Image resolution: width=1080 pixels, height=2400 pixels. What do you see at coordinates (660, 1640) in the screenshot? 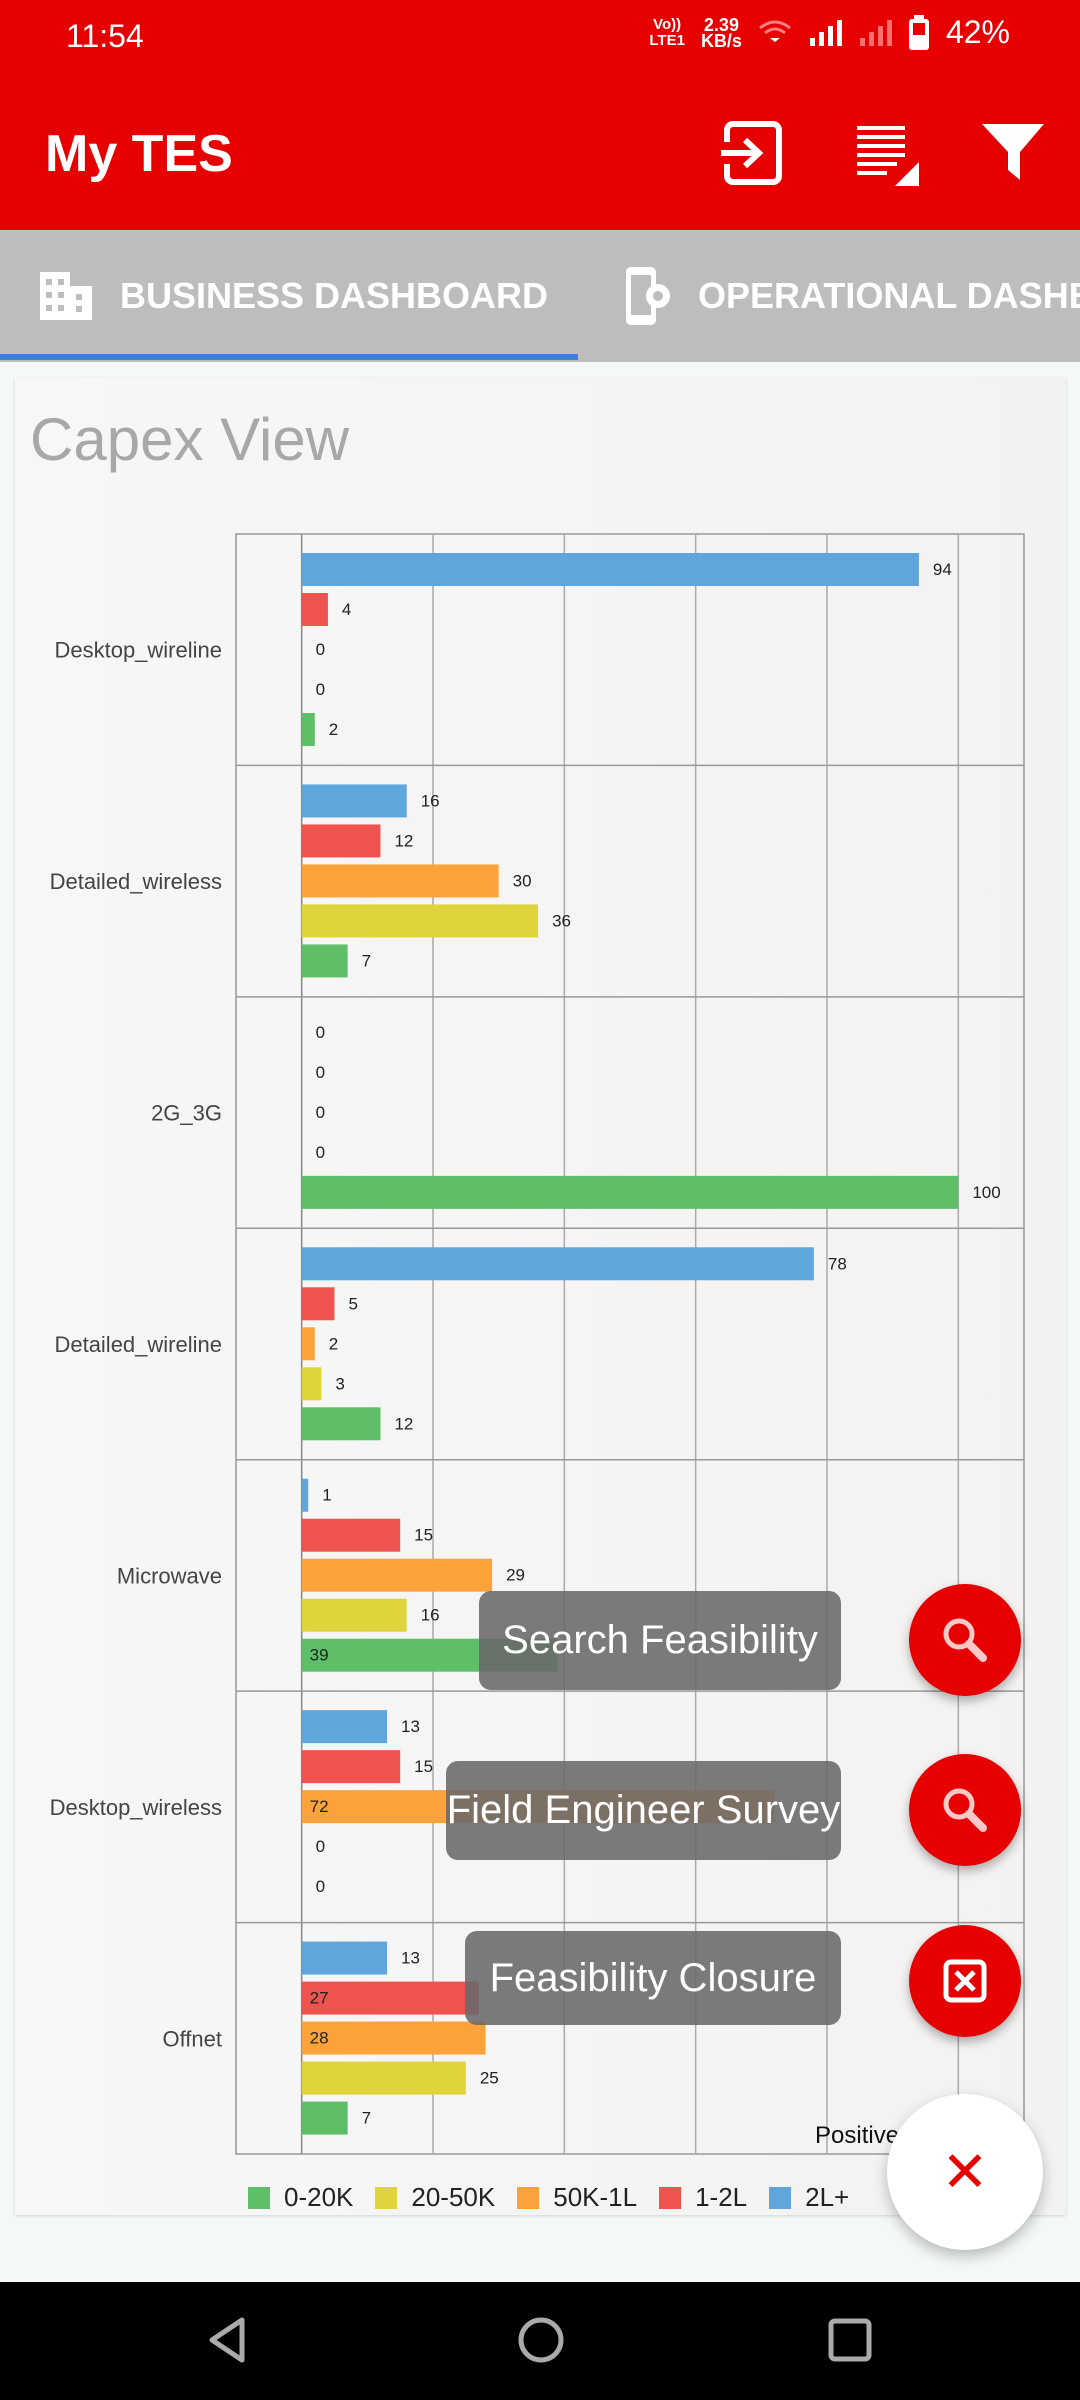
I see `search-feasibility-label: Search Feasibility` at bounding box center [660, 1640].